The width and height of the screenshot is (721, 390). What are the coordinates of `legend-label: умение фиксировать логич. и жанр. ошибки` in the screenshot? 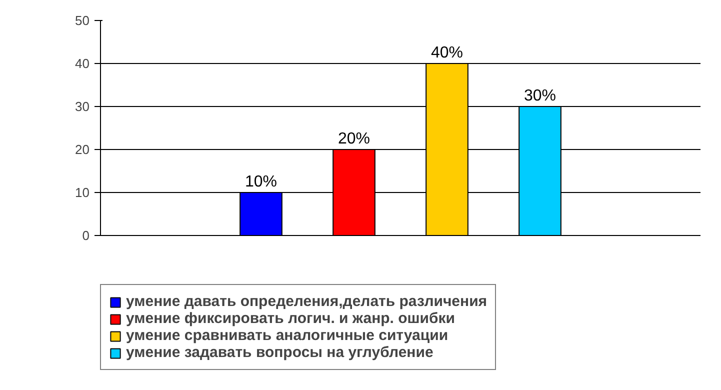 It's located at (291, 318).